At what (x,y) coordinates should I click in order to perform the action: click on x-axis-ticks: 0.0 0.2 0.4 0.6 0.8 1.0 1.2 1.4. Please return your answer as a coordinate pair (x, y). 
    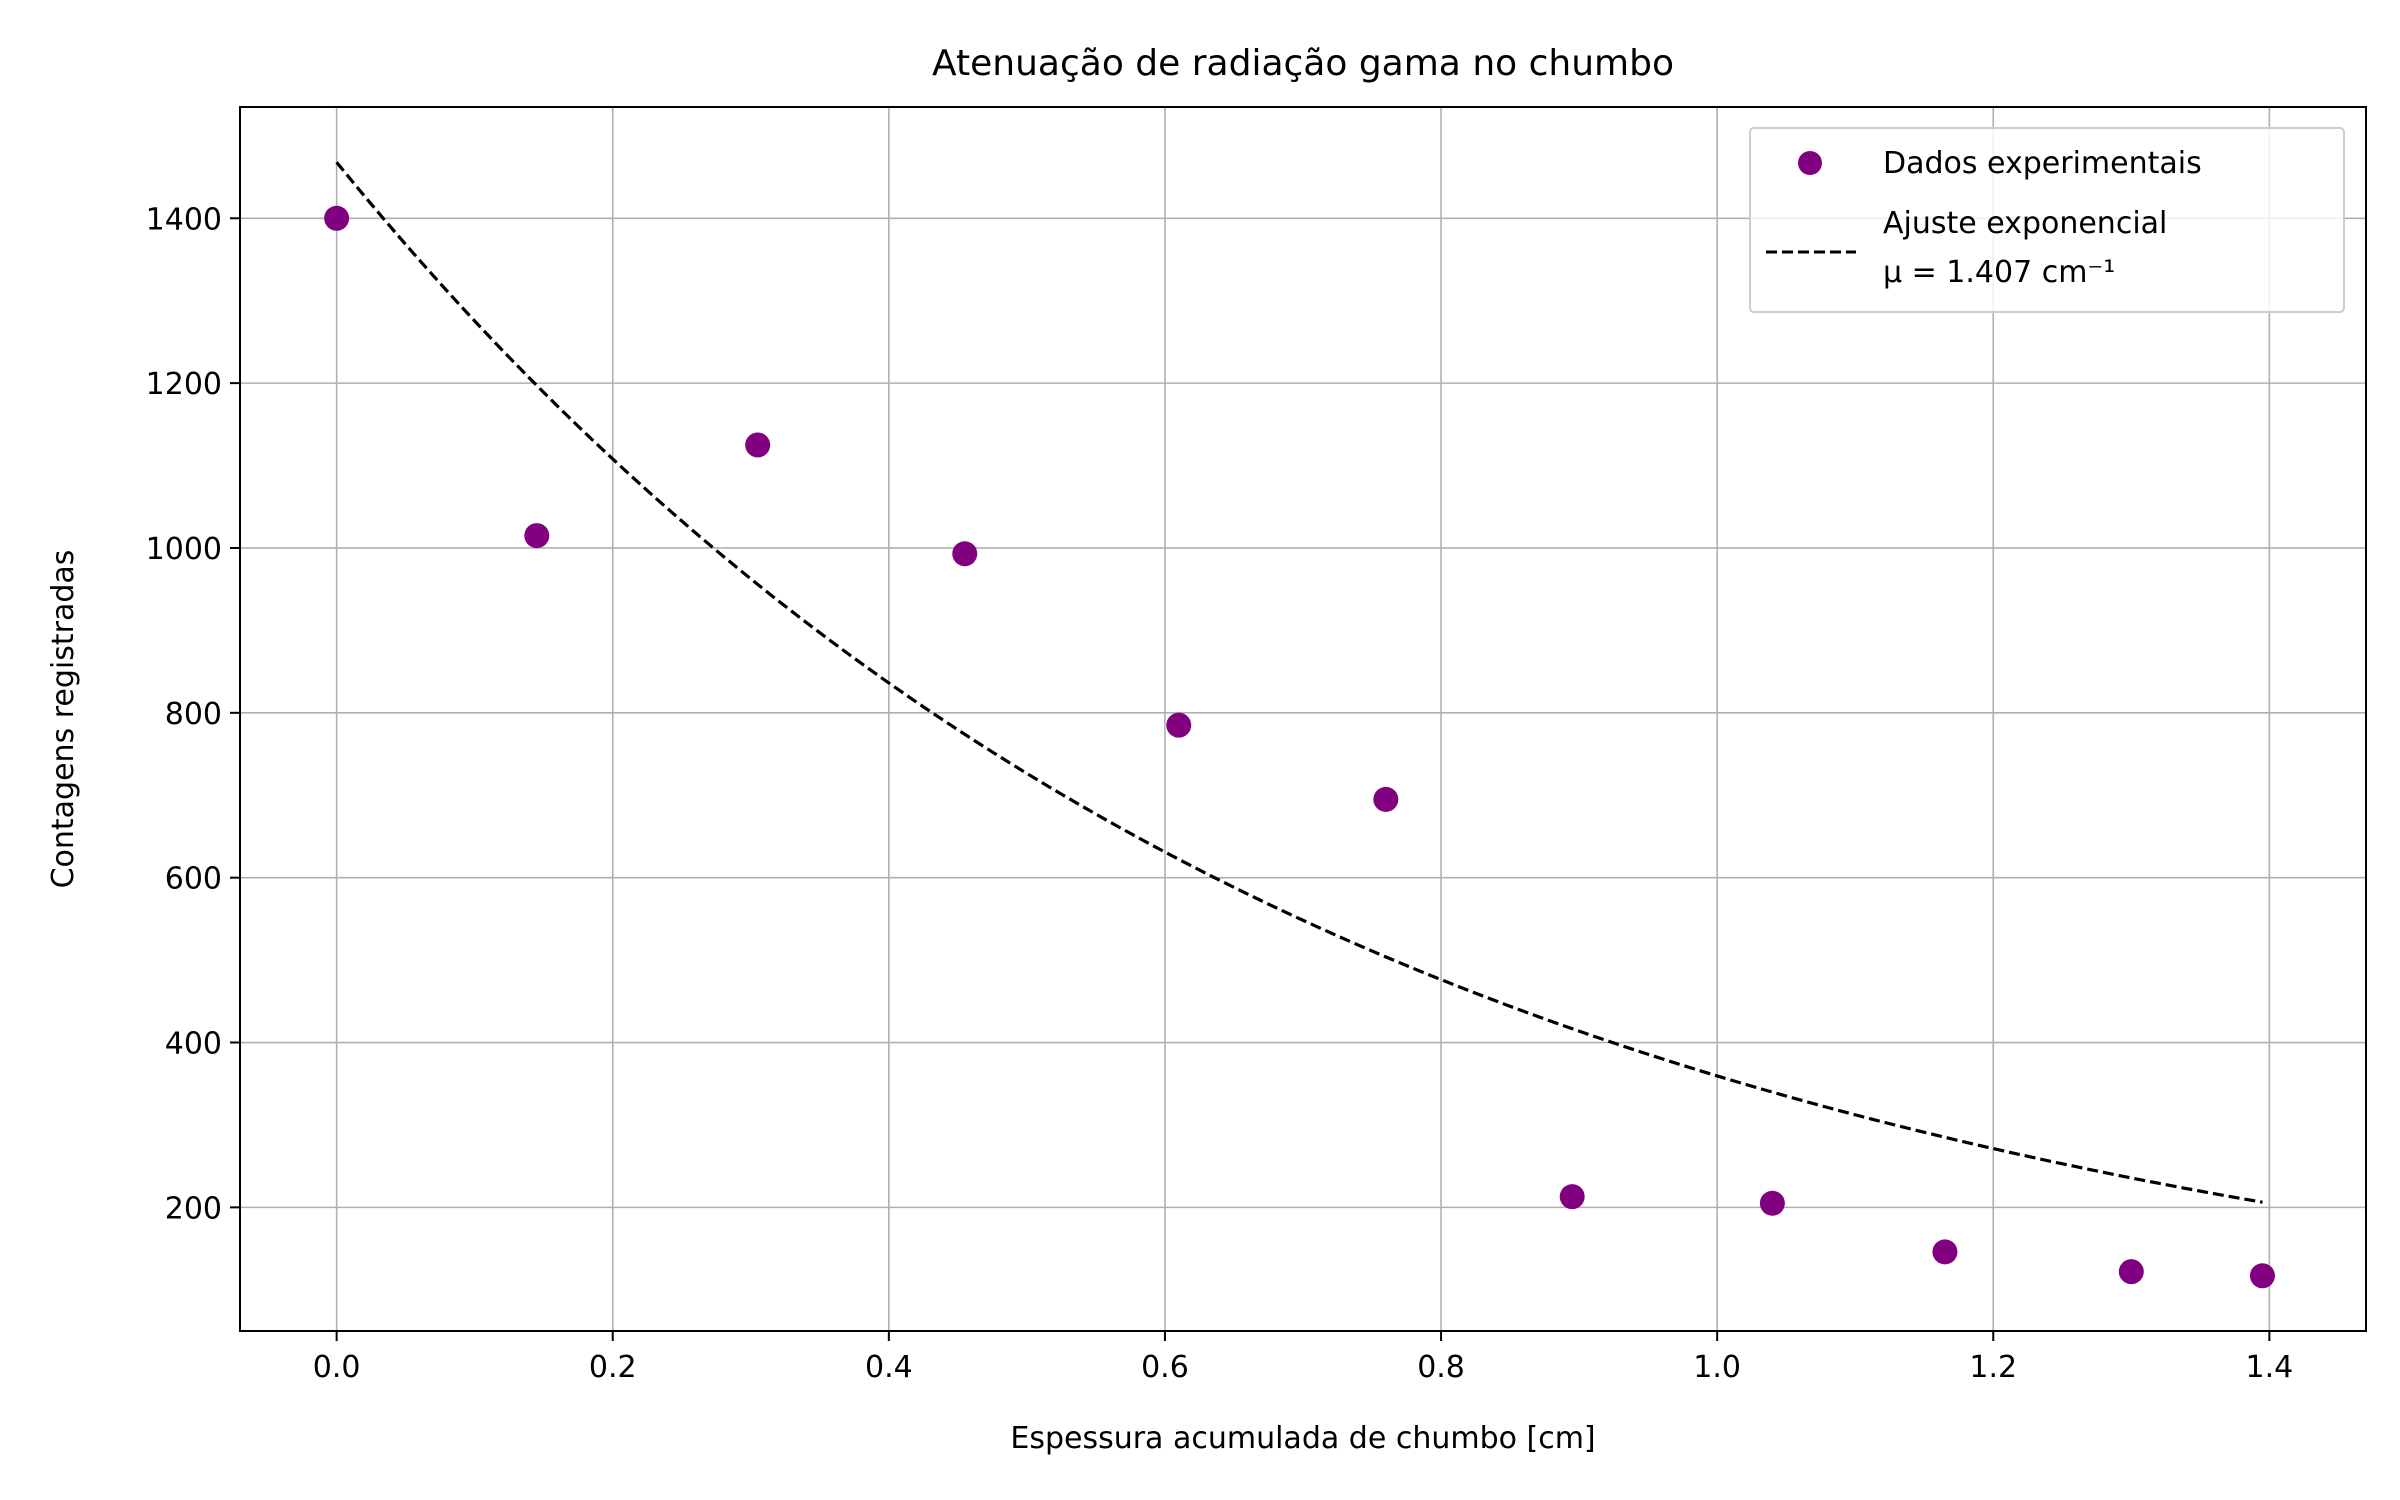
    Looking at the image, I should click on (1303, 1358).